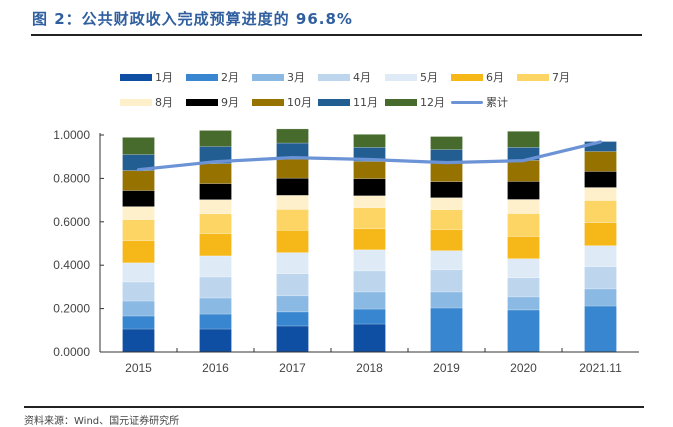 Image resolution: width=673 pixels, height=427 pixels. What do you see at coordinates (601, 194) in the screenshot?
I see `bar-segment-2021.11-8` at bounding box center [601, 194].